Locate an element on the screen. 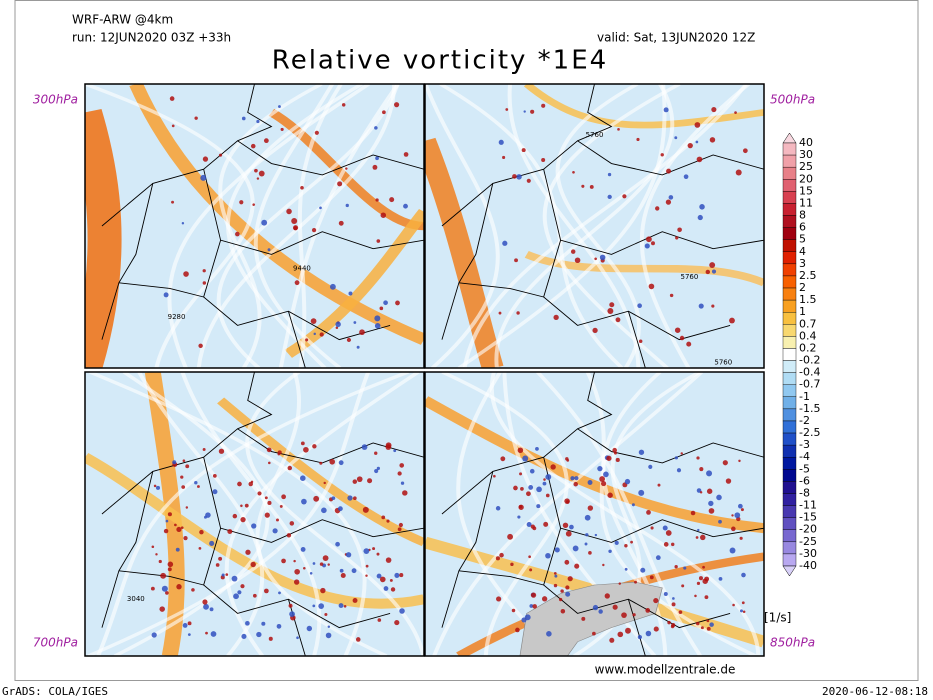 The height and width of the screenshot is (700, 933). terrain-mask is located at coordinates (591, 618).